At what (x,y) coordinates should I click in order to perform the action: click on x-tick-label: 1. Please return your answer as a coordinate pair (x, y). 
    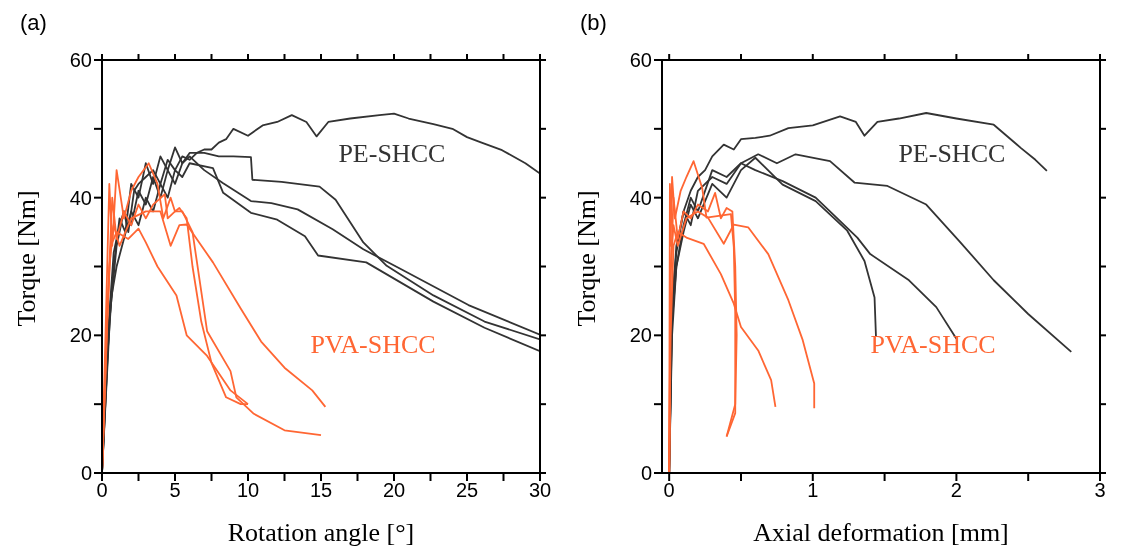
    Looking at the image, I should click on (813, 490).